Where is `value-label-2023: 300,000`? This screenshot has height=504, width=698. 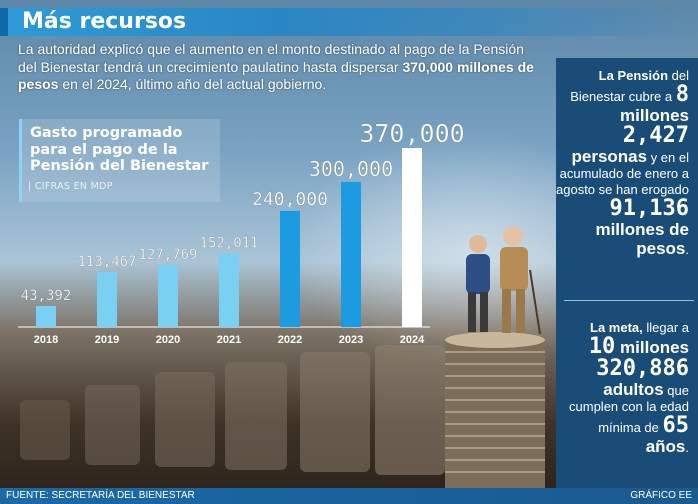 value-label-2023: 300,000 is located at coordinates (351, 169).